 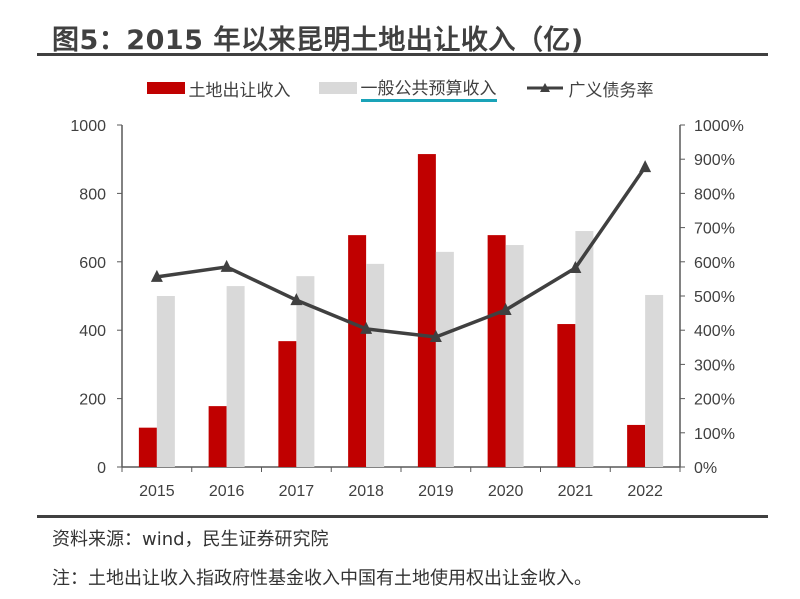 I want to click on legend-item-rate: 广义债务率, so click(x=589, y=88).